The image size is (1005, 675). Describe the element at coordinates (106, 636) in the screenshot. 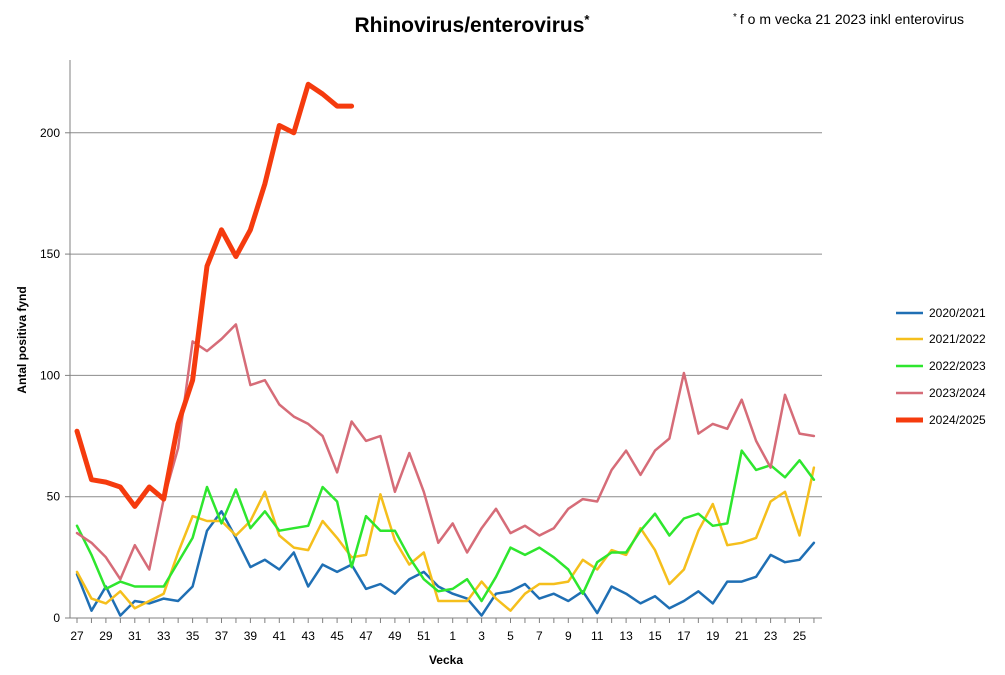

I see `x-tick-label: 29` at that location.